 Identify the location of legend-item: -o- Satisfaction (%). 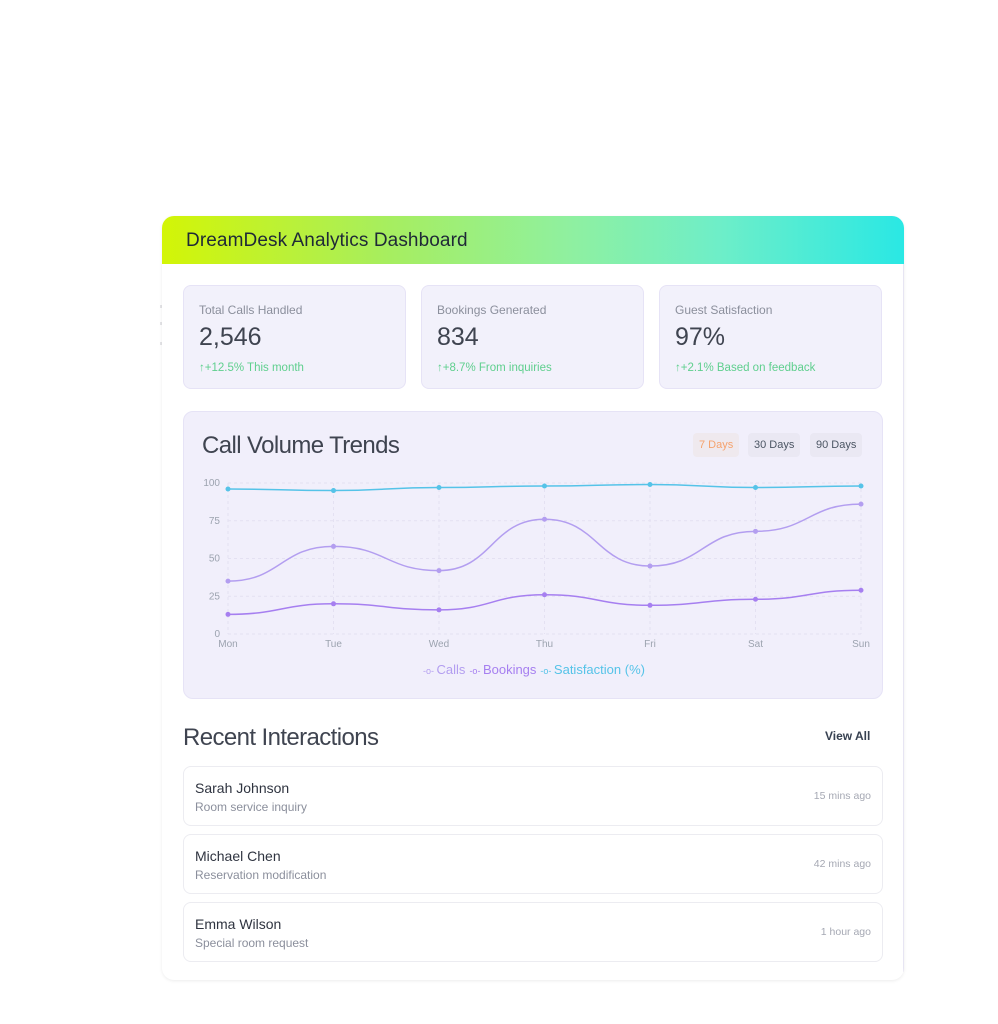
(592, 669).